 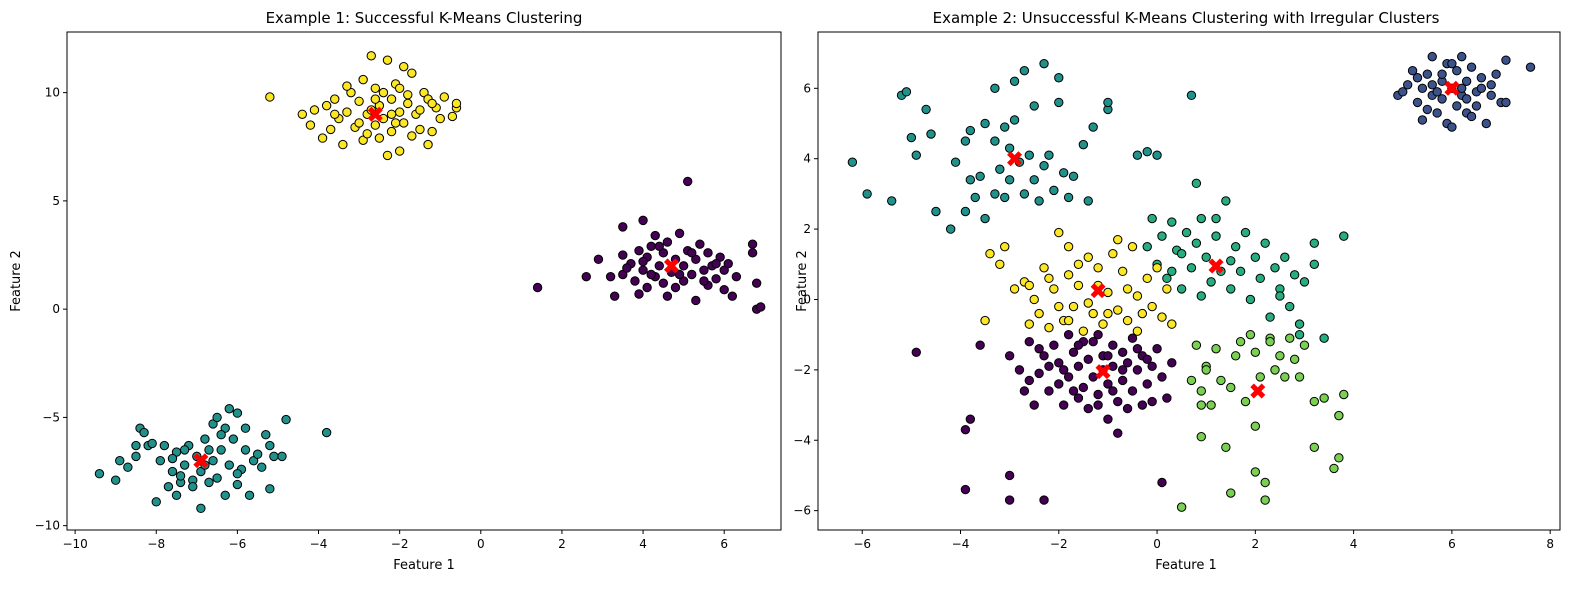 What do you see at coordinates (1550, 544) in the screenshot?
I see `x-tick-label: 8` at bounding box center [1550, 544].